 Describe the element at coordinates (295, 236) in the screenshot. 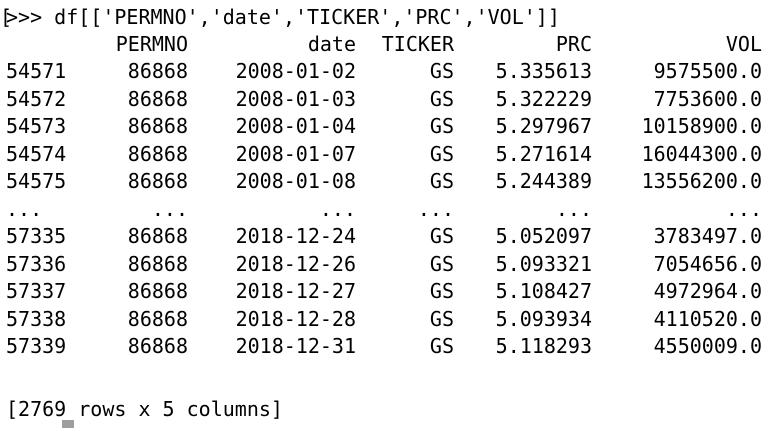

I see `cell-date: 2018-12-24` at that location.